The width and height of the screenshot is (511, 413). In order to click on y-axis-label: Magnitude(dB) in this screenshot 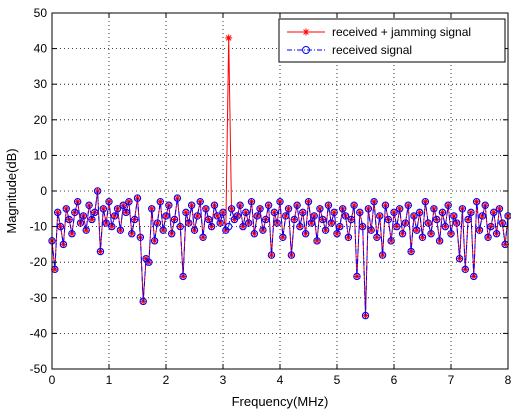, I will do `click(11, 190)`.